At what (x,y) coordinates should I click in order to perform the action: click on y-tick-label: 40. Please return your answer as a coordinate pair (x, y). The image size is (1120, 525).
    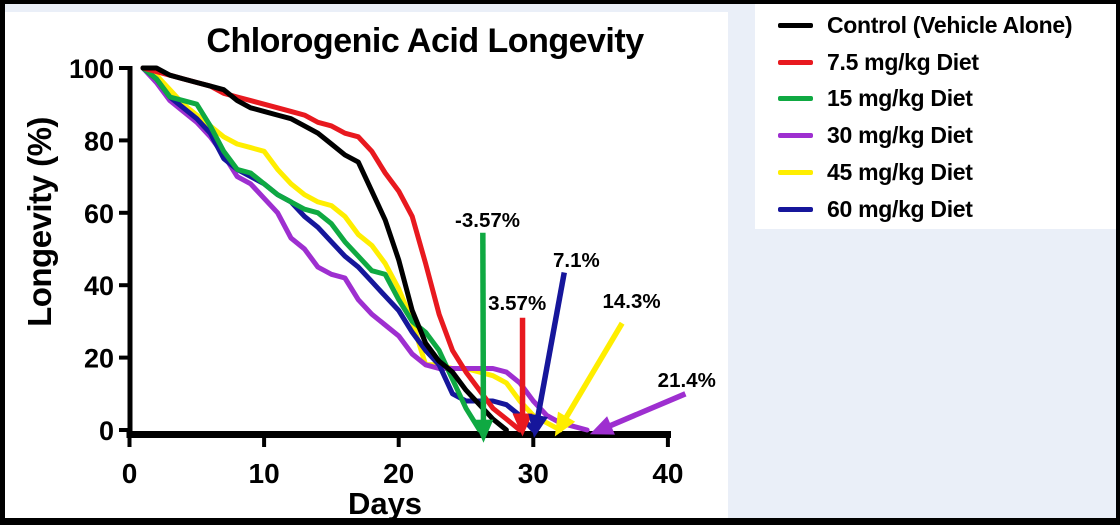
    Looking at the image, I should click on (99, 286).